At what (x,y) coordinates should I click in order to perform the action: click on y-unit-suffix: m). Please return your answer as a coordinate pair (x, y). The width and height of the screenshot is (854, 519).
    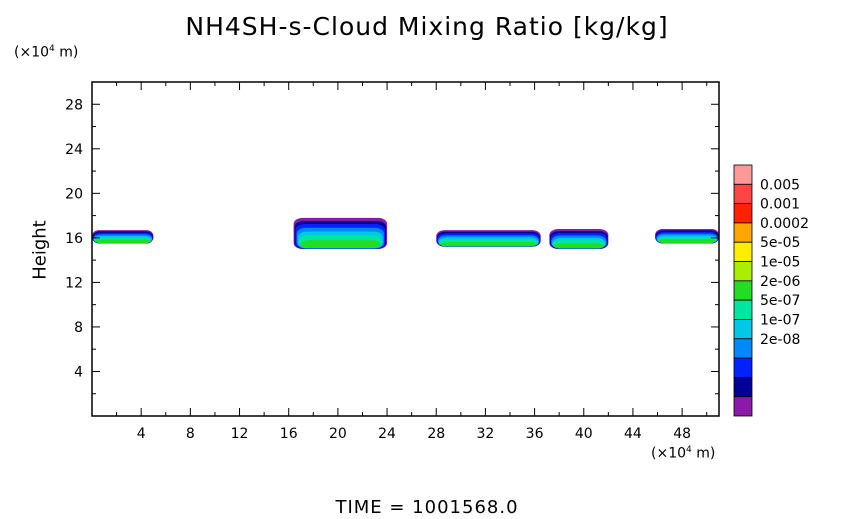
    Looking at the image, I should click on (66, 52).